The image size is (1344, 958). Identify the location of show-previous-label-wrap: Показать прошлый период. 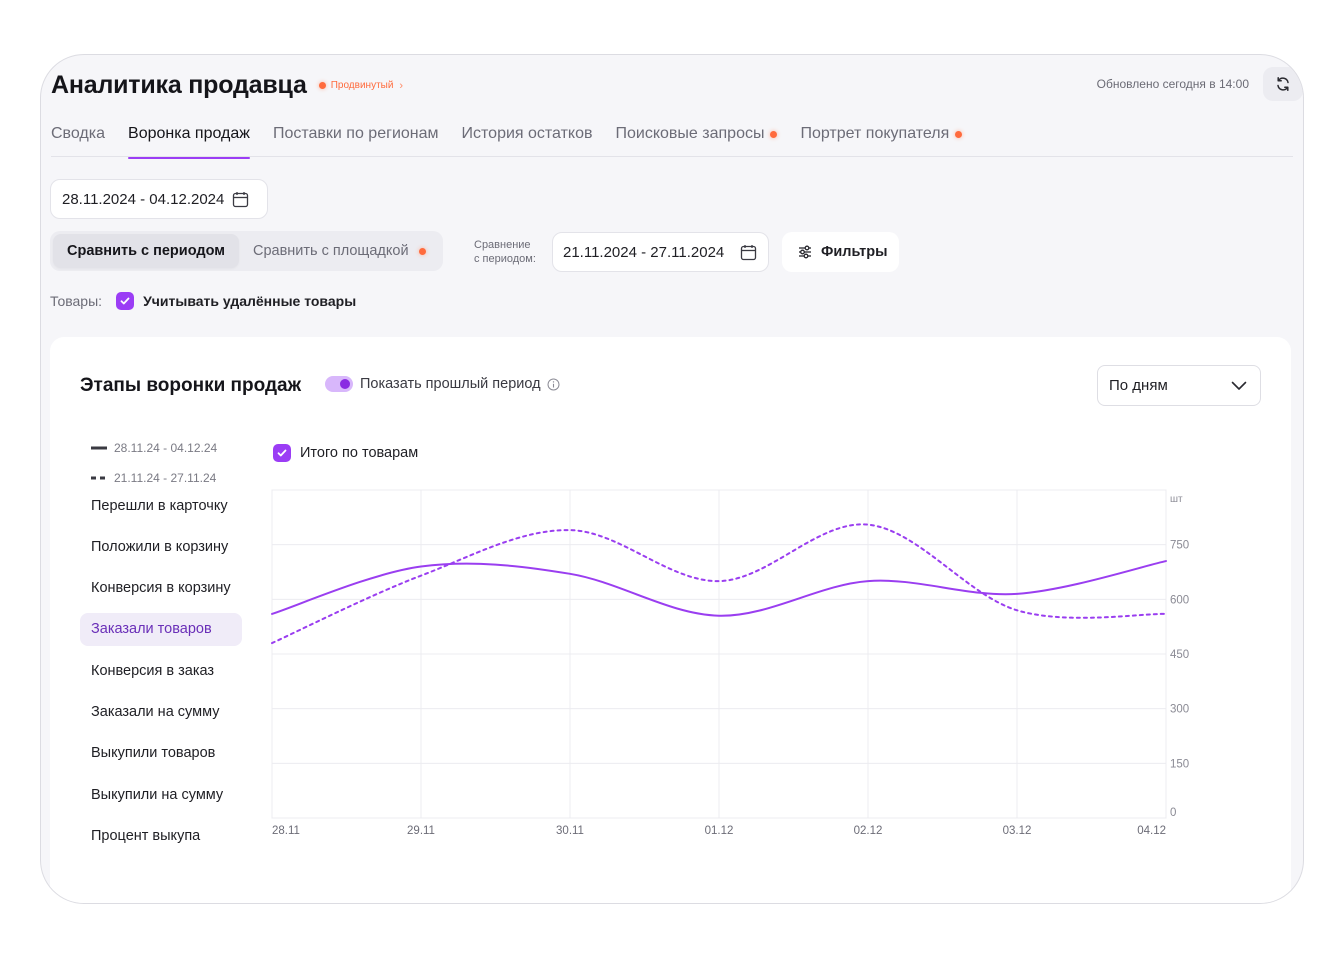
(460, 384).